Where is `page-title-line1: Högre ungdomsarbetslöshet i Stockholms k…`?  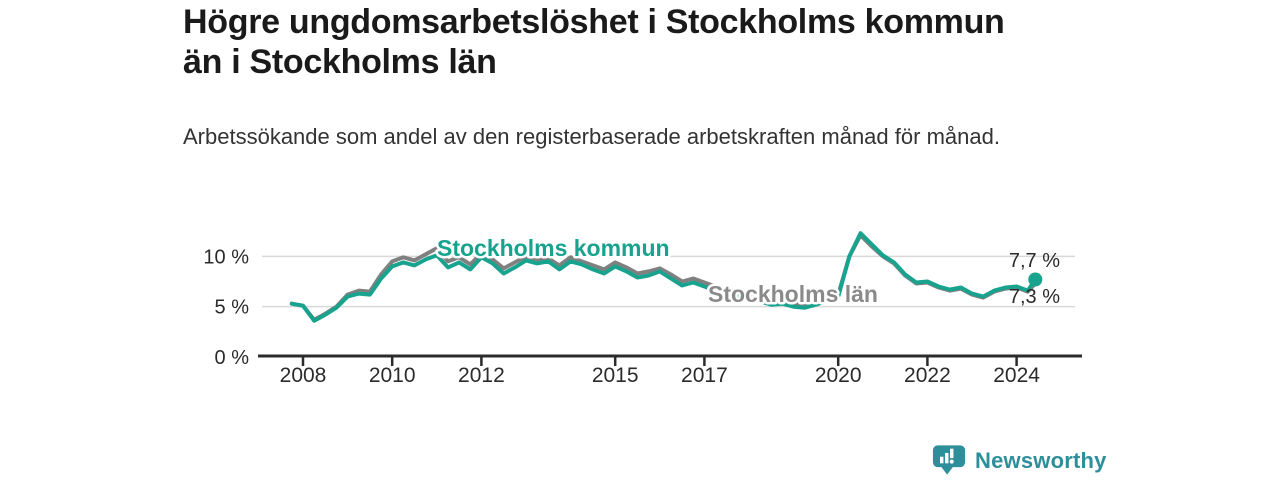 page-title-line1: Högre ungdomsarbetslöshet i Stockholms k… is located at coordinates (594, 22).